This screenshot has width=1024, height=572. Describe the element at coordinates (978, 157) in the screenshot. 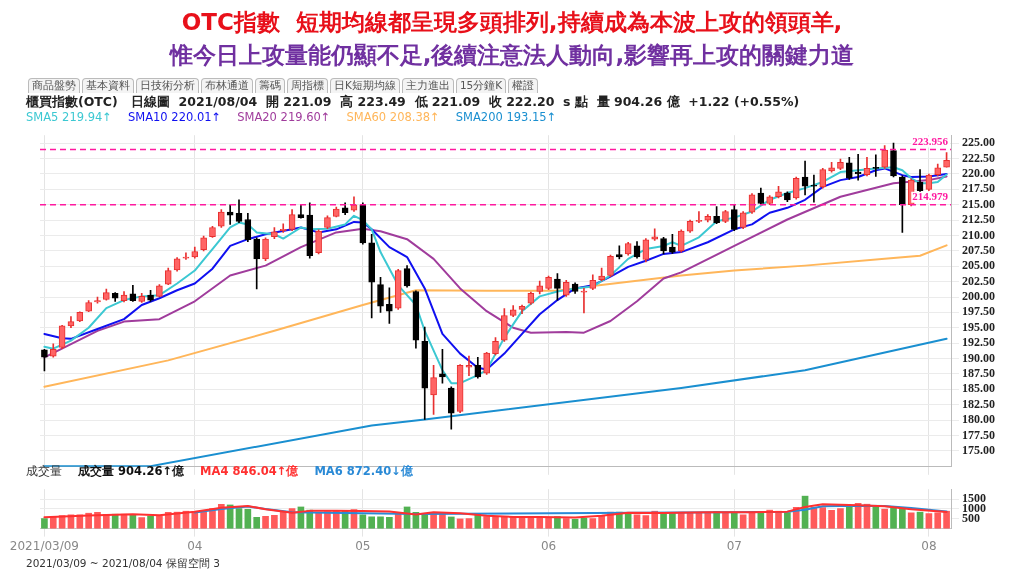

I see `y-tick-label: 222.50` at that location.